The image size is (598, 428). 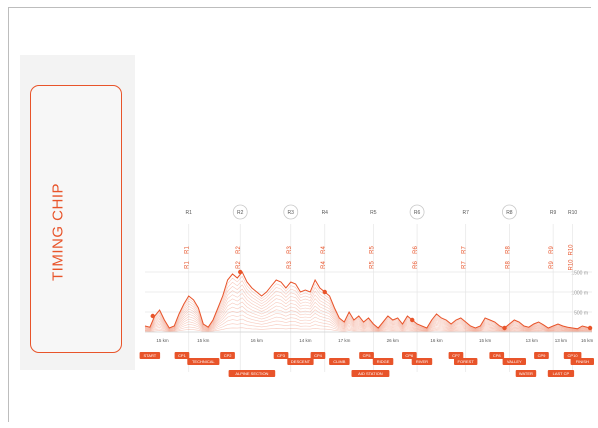 I want to click on section-tag-label: VALLEY, so click(x=514, y=361).